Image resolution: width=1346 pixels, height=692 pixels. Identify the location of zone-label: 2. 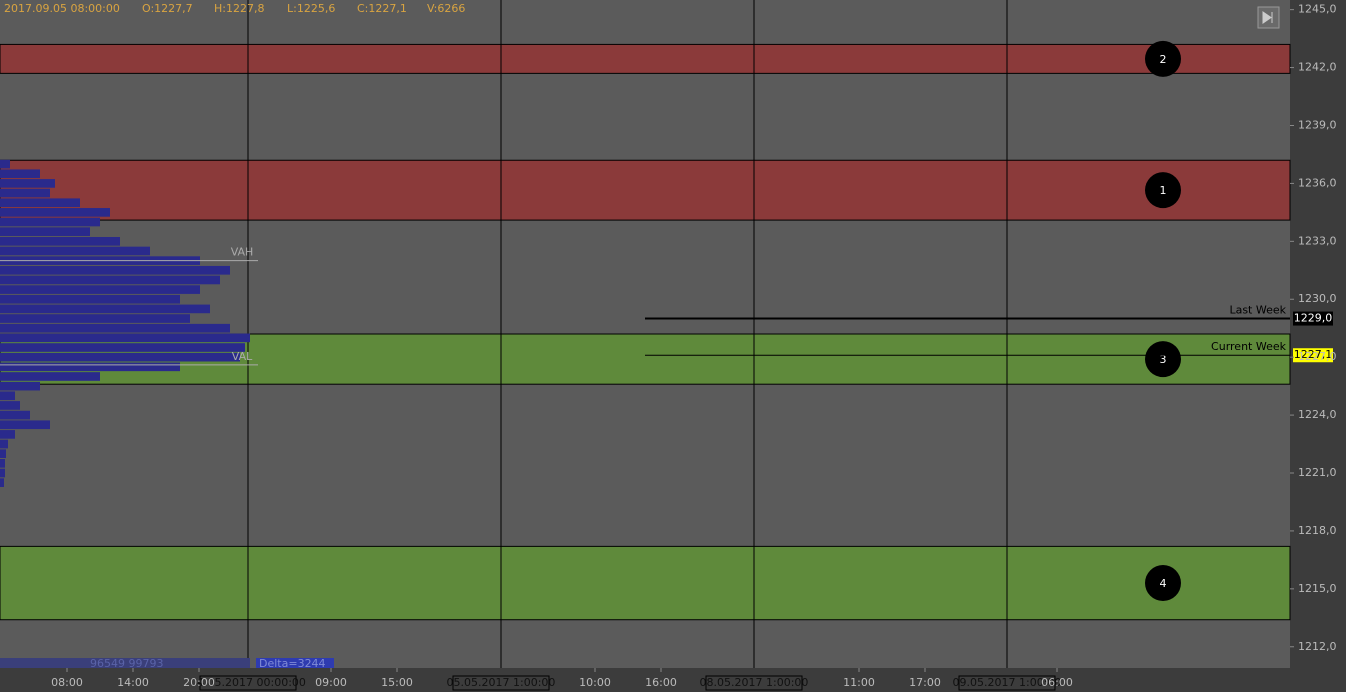
(1163, 59).